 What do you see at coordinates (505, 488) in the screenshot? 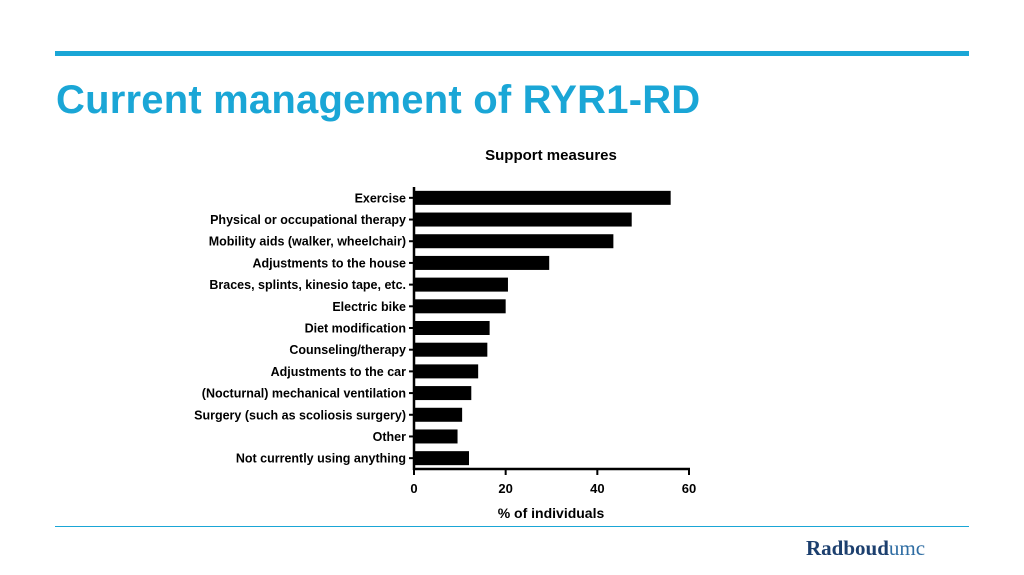
I see `x-tick-label-1: 20` at bounding box center [505, 488].